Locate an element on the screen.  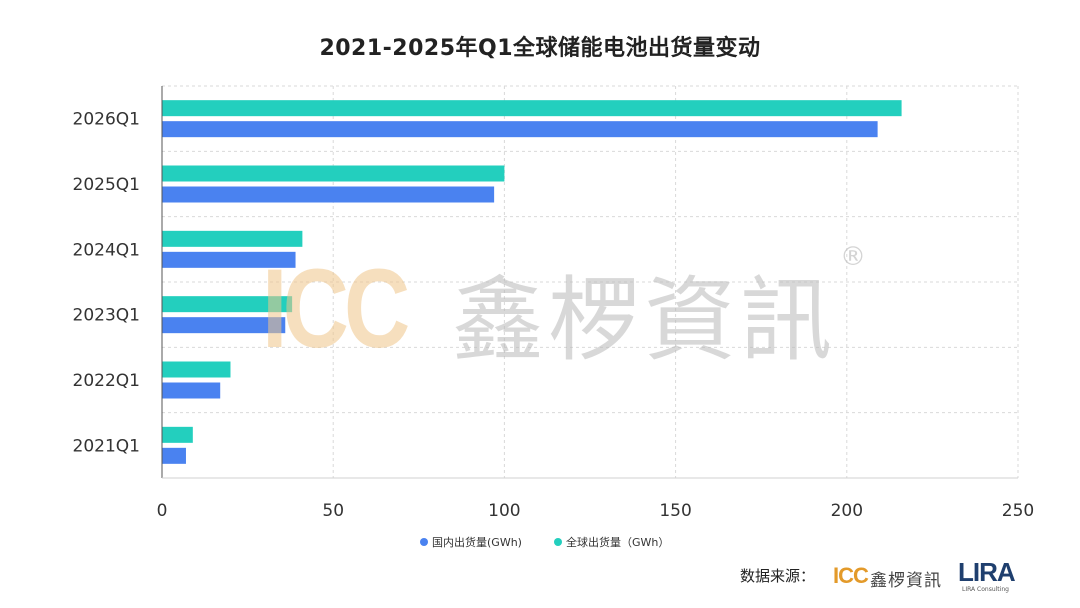
lira-logo: LIRA is located at coordinates (987, 572).